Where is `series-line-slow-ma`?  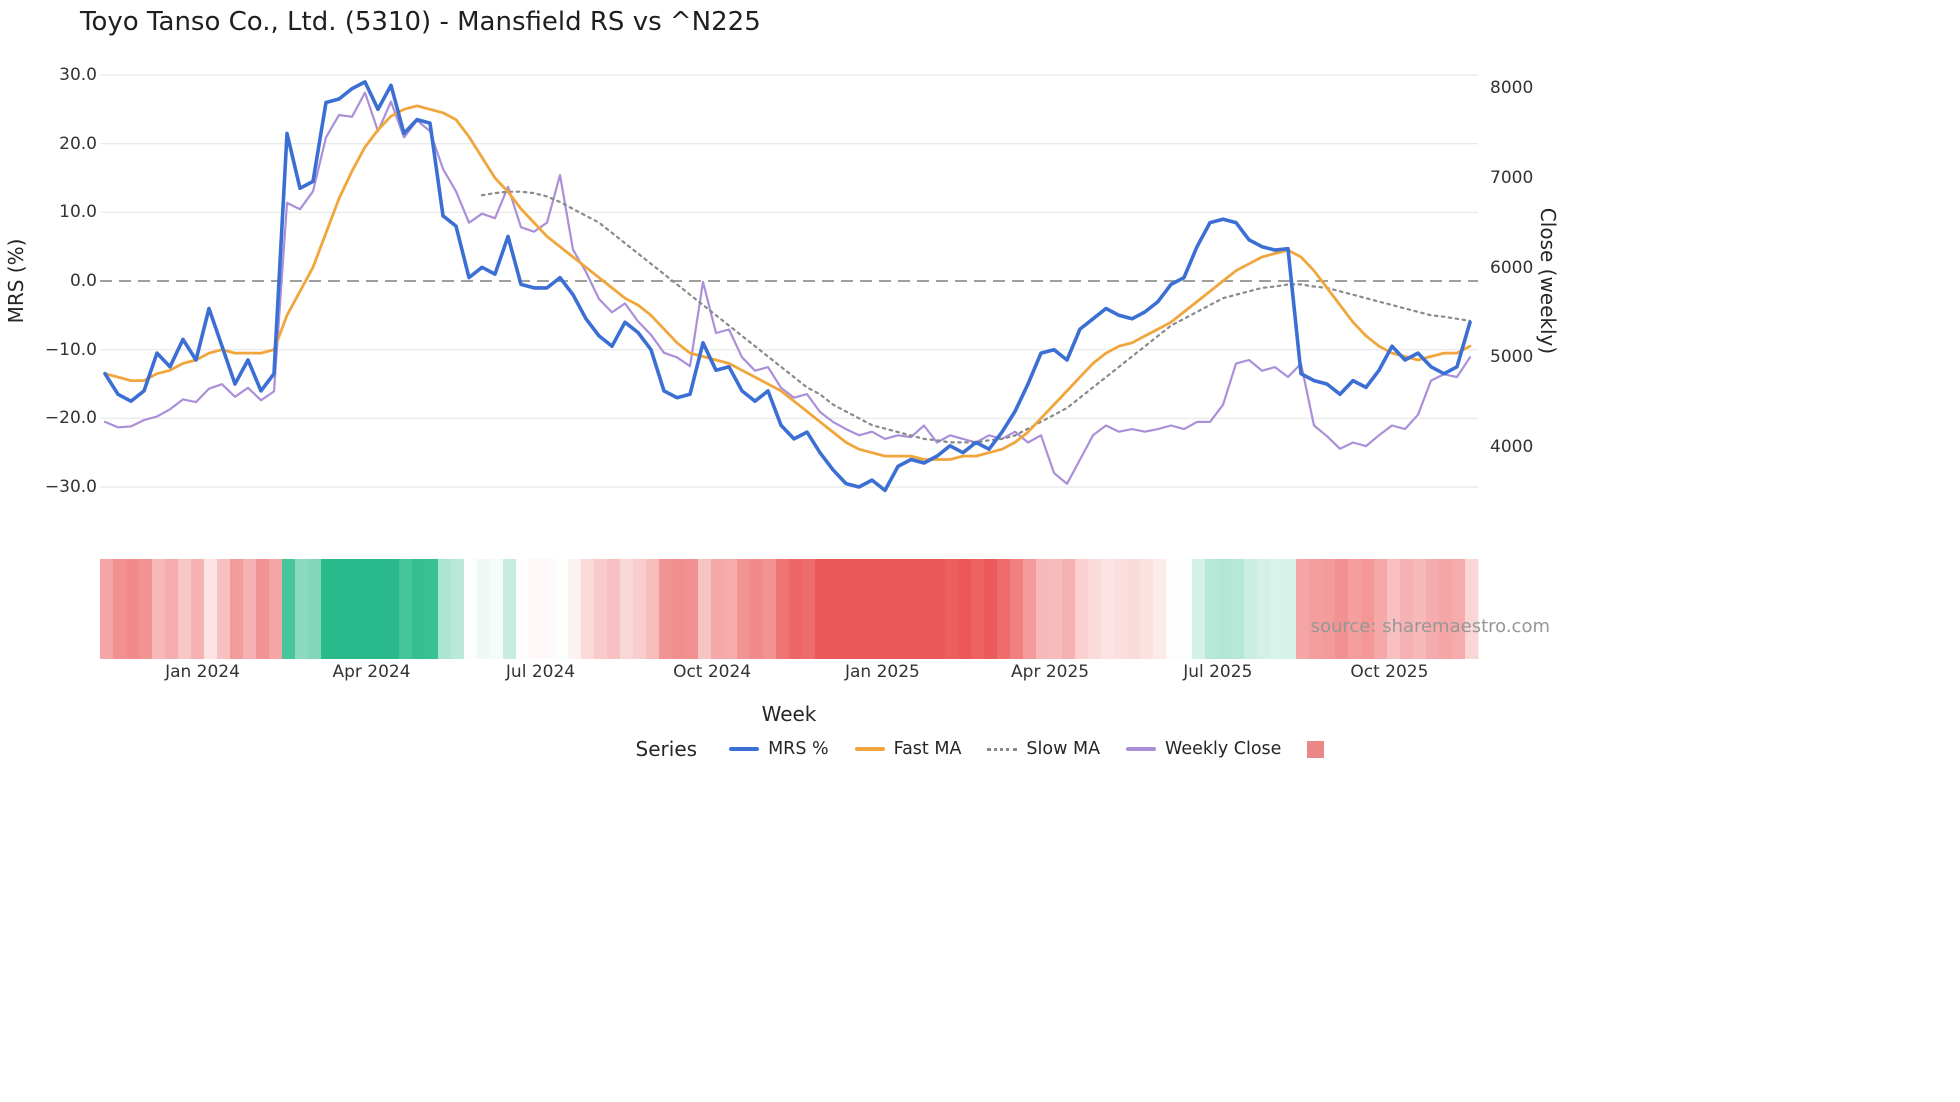
series-line-slow-ma is located at coordinates (976, 317).